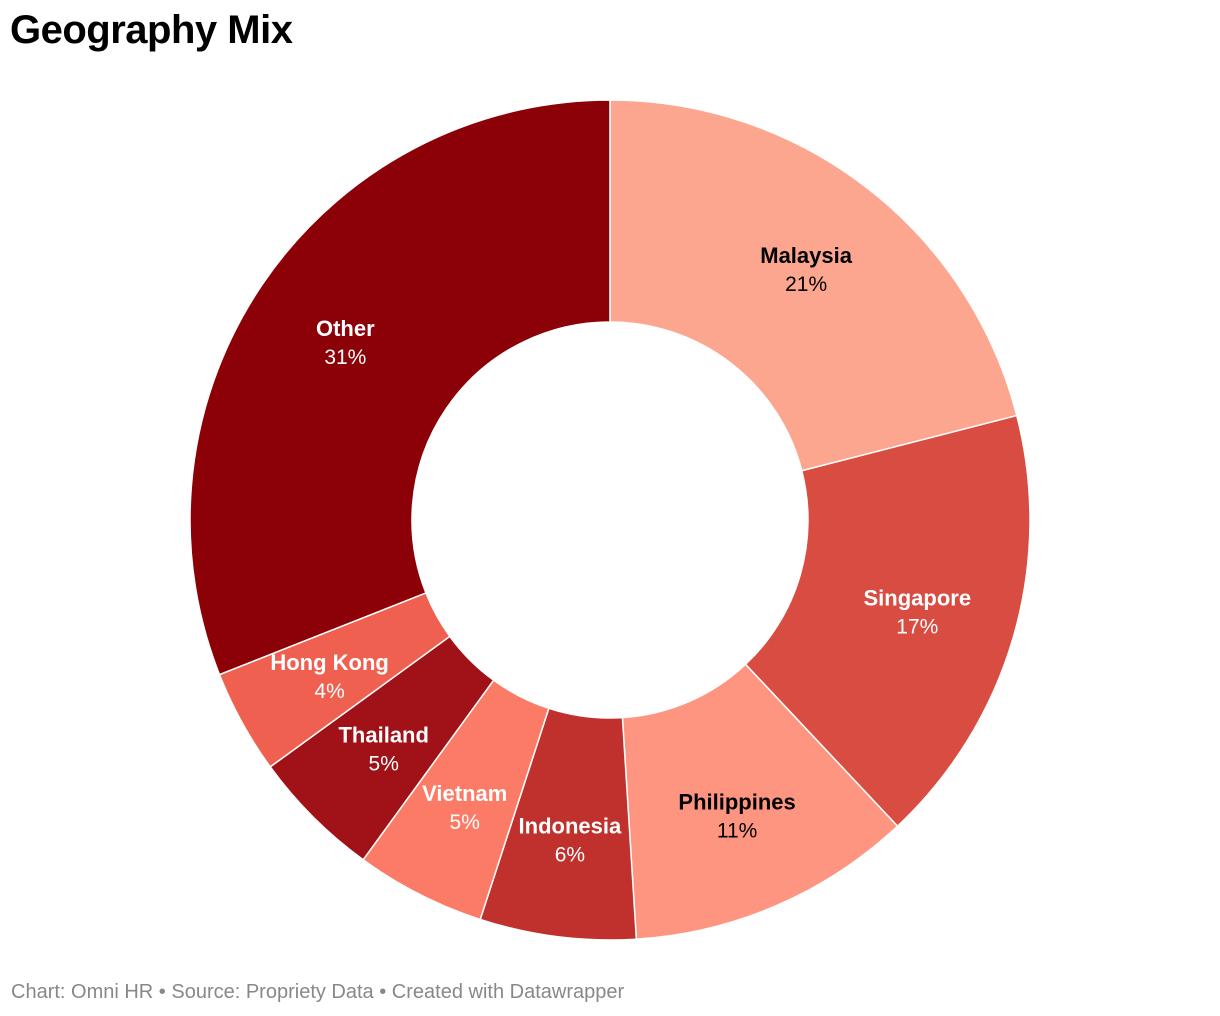  I want to click on slice-label-indonesia: Indonesia, so click(570, 825).